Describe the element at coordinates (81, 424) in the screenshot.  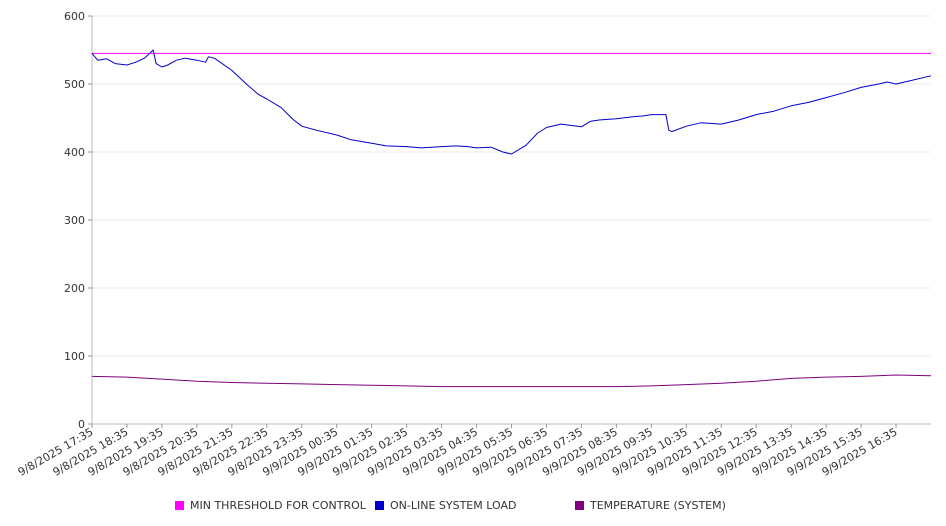
I see `y-tick-label: 0` at that location.